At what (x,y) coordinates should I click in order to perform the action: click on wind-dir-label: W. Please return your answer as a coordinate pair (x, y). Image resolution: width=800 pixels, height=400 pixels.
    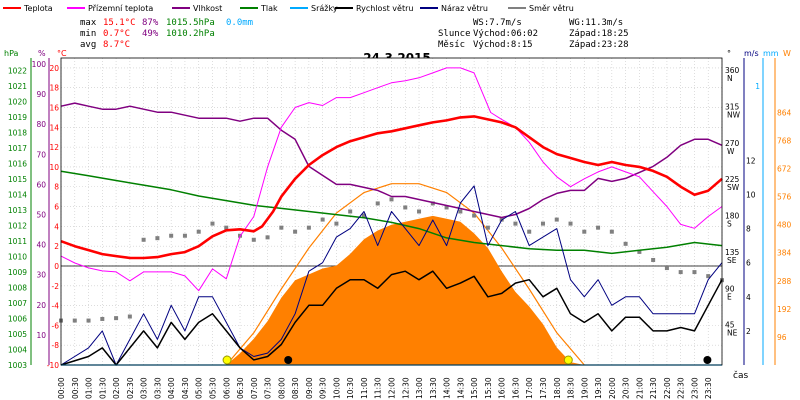
    Looking at the image, I should click on (731, 151).